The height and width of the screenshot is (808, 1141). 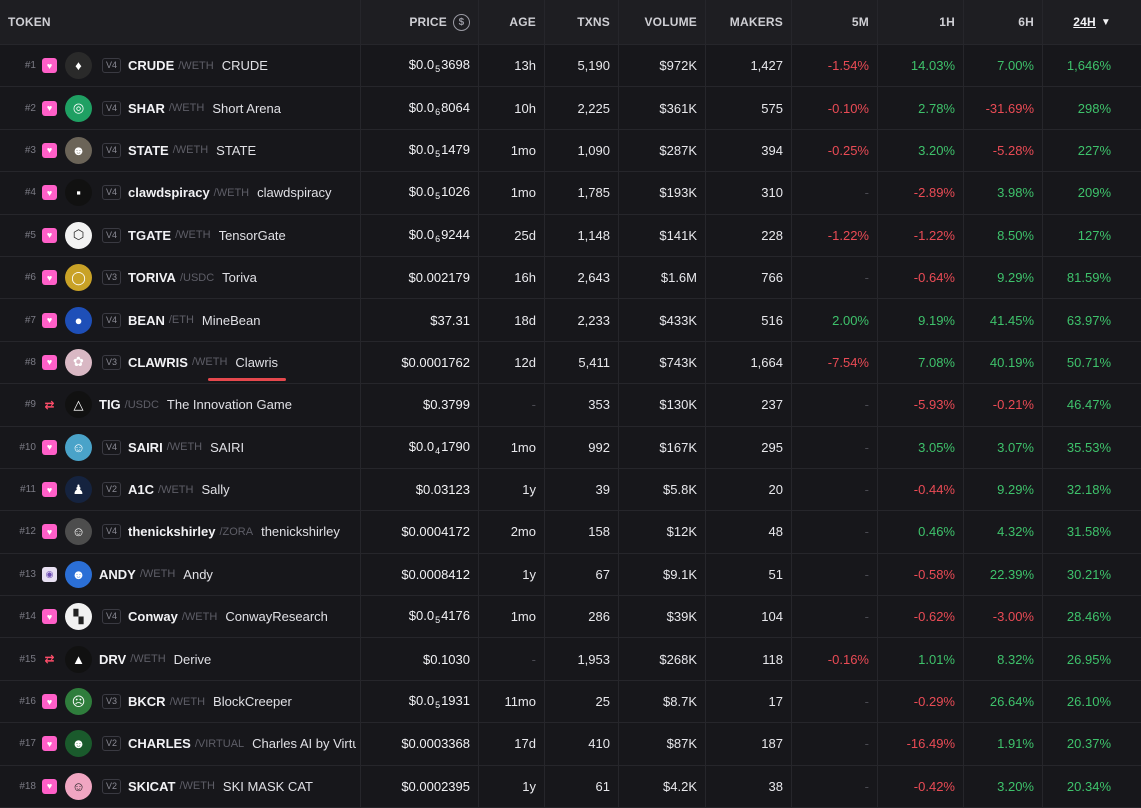 I want to click on col-5m-header: 5M, so click(x=835, y=22).